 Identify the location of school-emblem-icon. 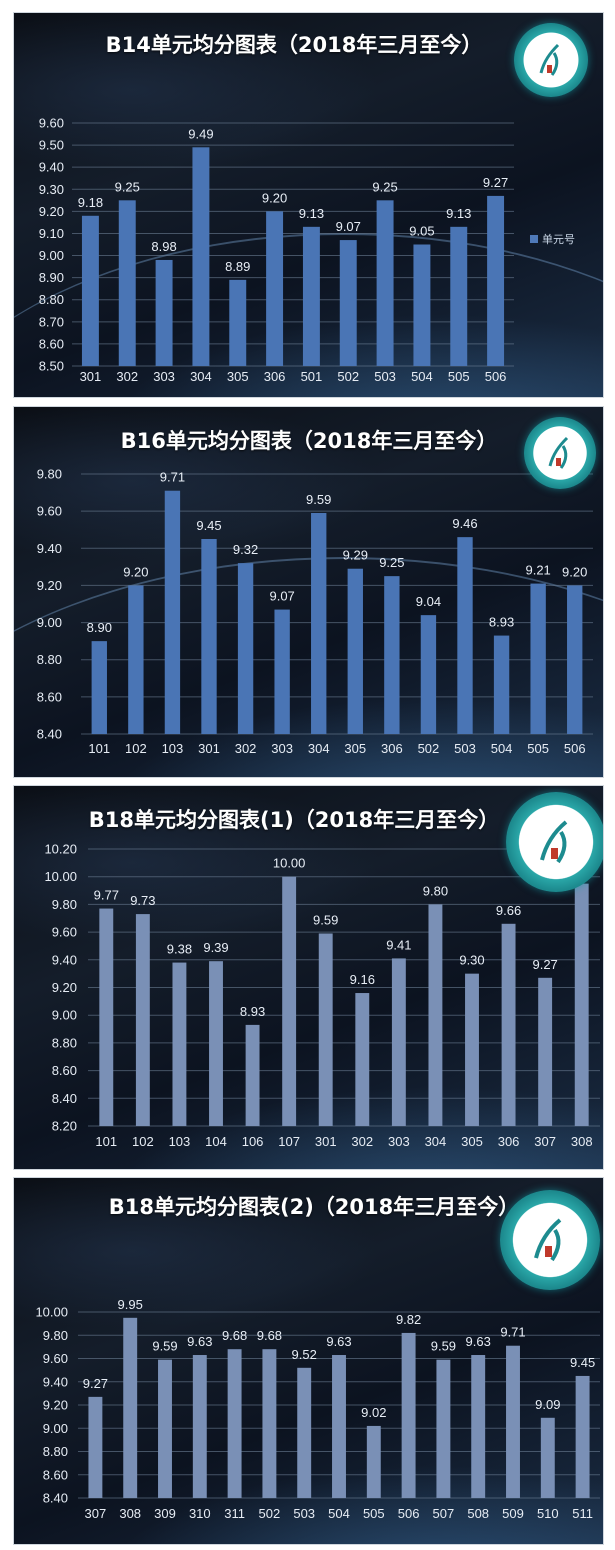
(554, 842).